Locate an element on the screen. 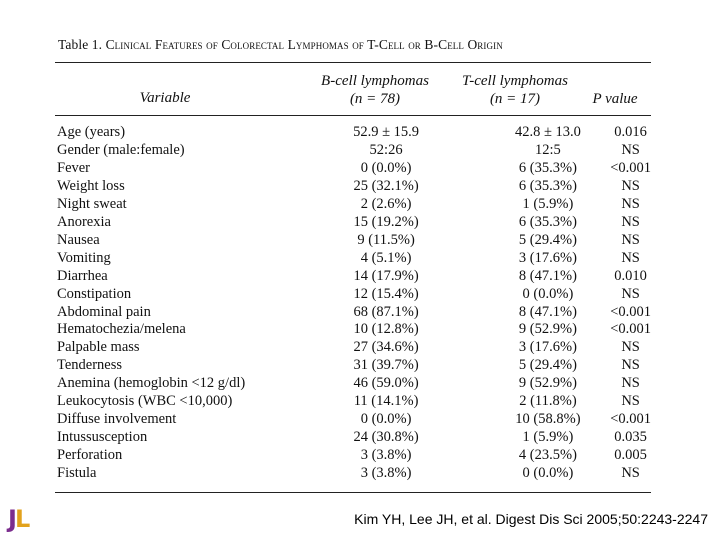 This screenshot has height=540, width=720. row-variable: Weight loss is located at coordinates (91, 185).